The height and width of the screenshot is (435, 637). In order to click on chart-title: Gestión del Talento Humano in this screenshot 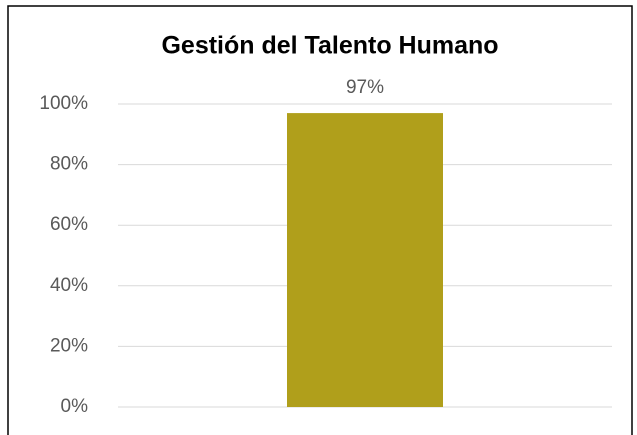, I will do `click(329, 46)`.